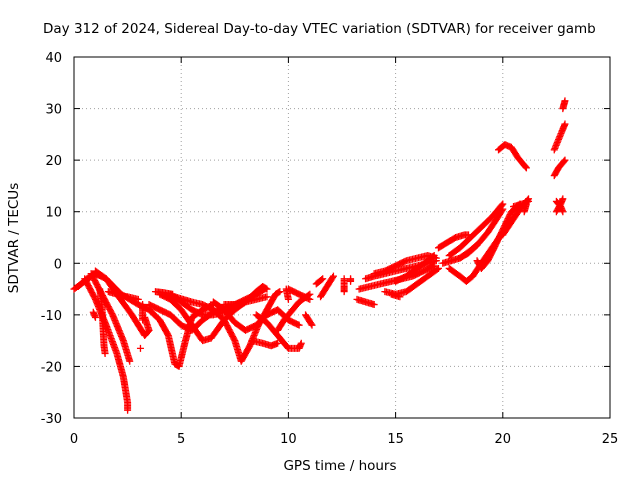 The image size is (640, 480). Describe the element at coordinates (74, 439) in the screenshot. I see `x-tick-label: 0` at that location.